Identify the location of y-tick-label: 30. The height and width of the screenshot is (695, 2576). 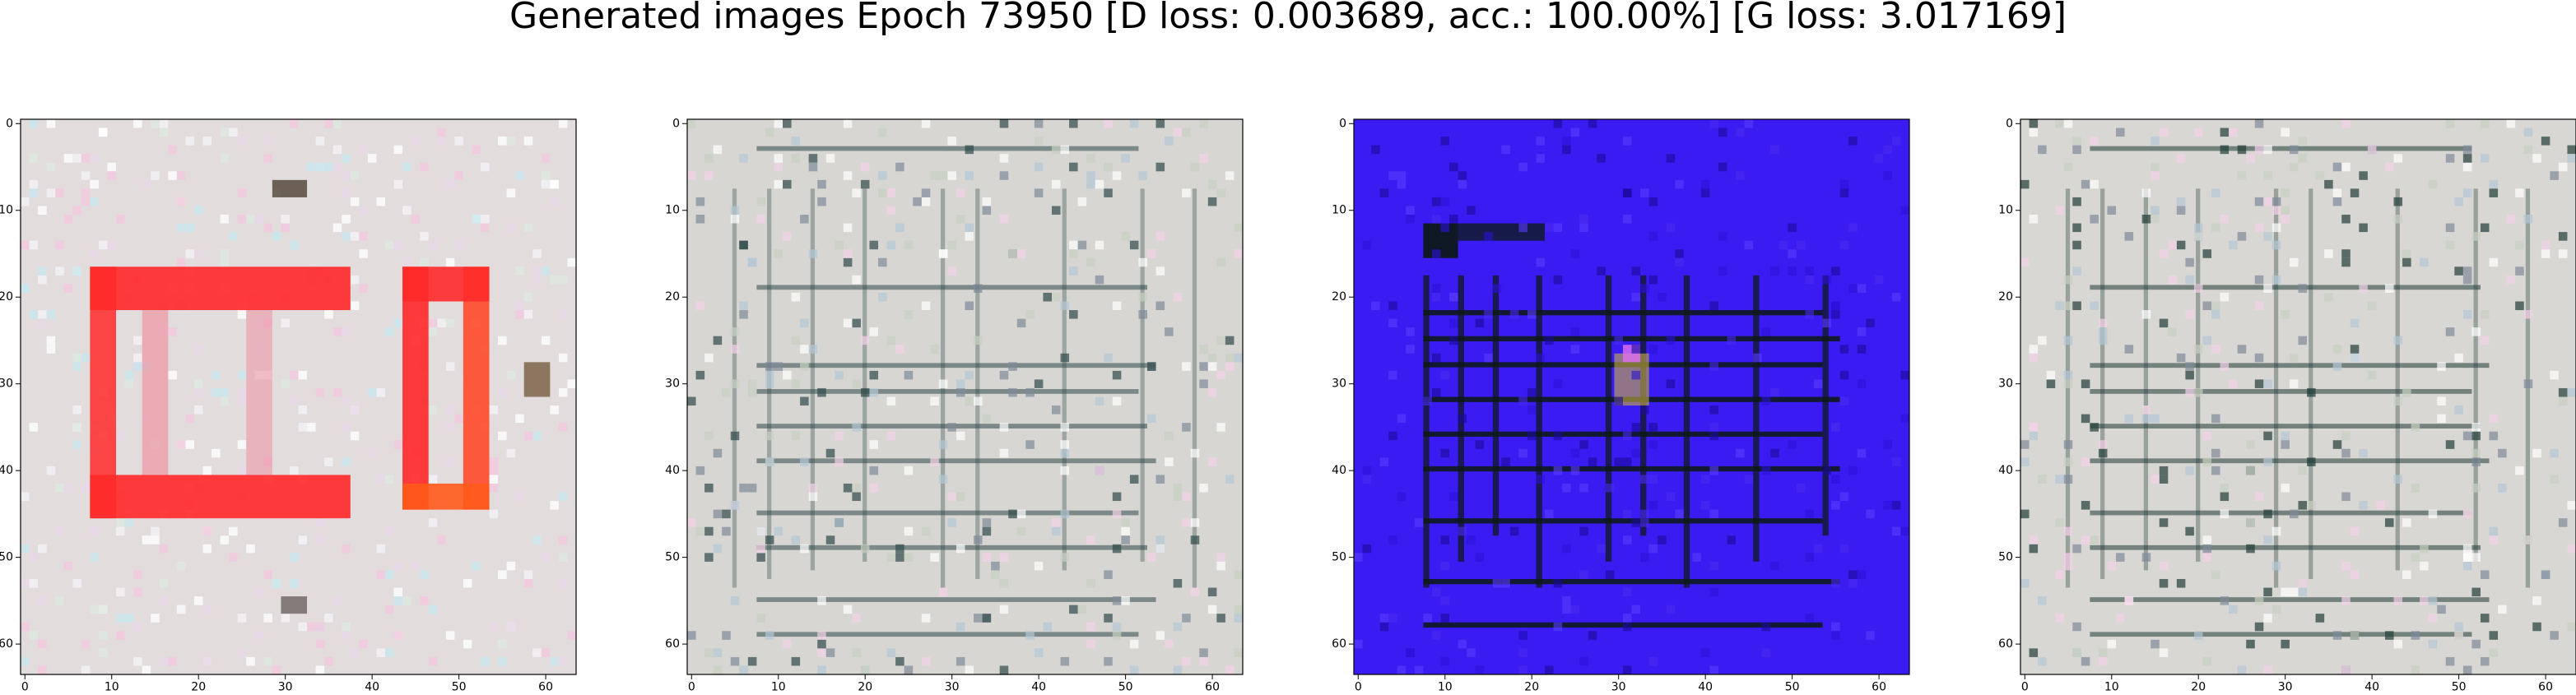
(672, 384).